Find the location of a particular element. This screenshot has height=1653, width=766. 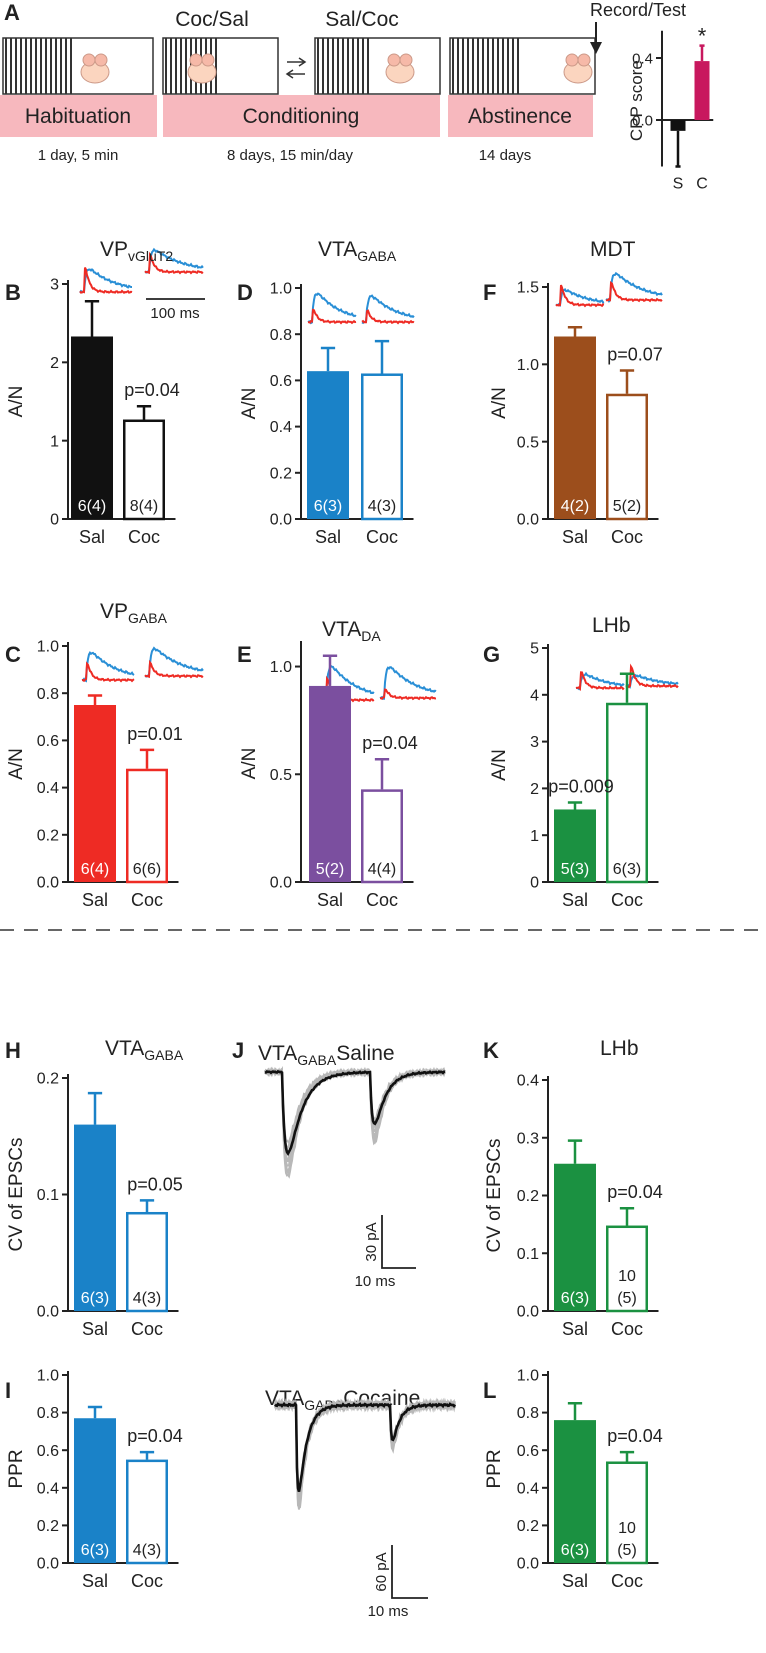

y-tick-label: 1 is located at coordinates (54, 441).